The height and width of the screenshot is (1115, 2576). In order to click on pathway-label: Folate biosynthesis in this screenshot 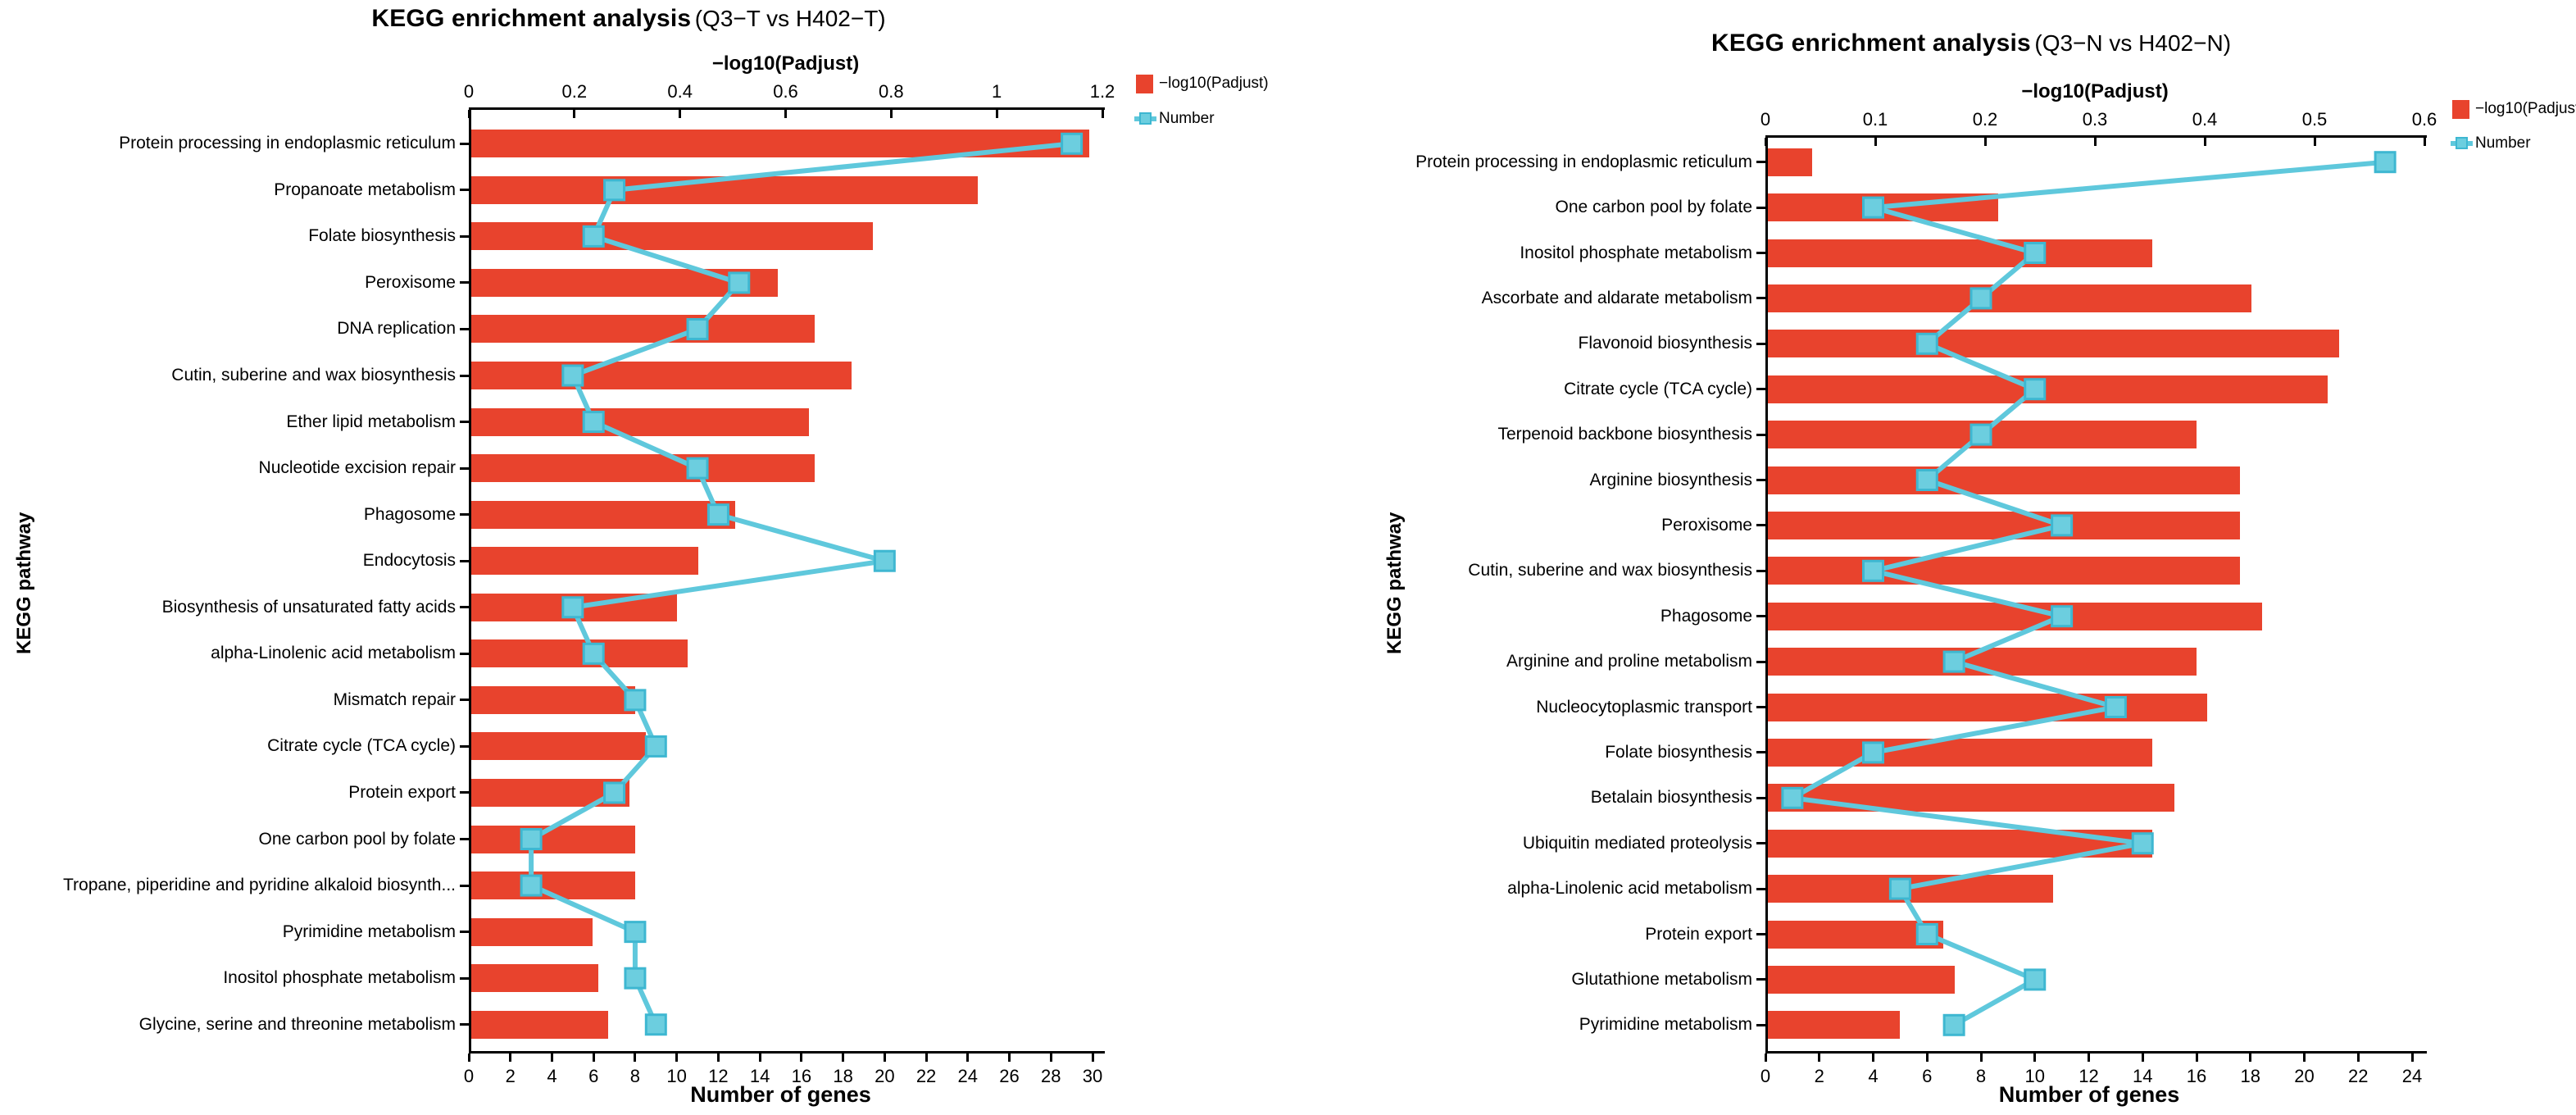, I will do `click(382, 236)`.